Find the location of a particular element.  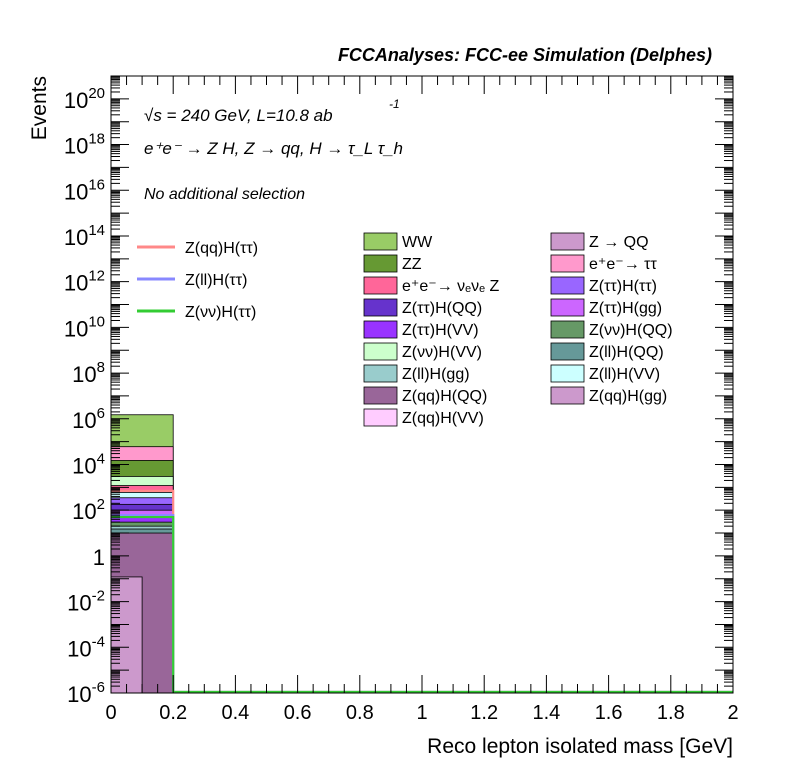

y-tick-label: 1 is located at coordinates (99, 557).